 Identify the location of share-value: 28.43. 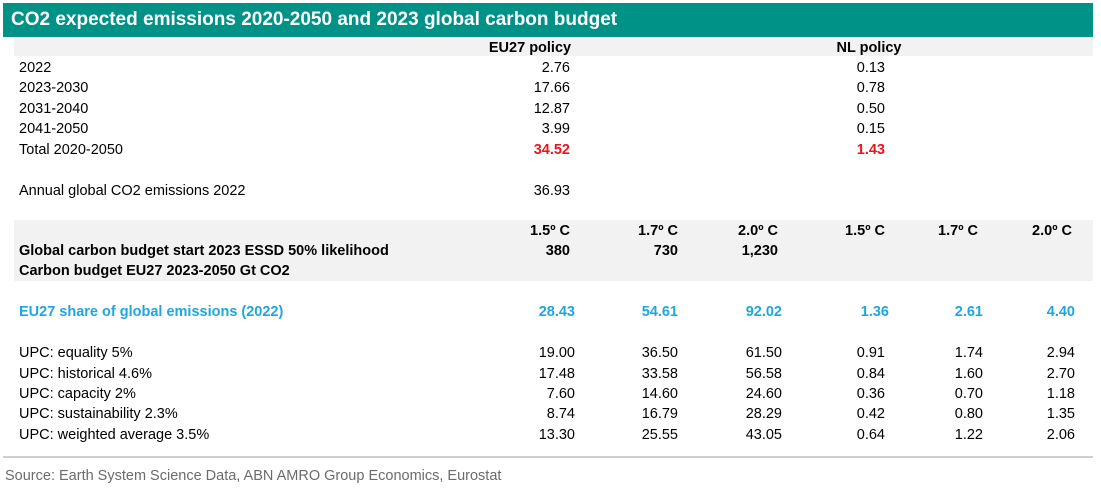
(556, 312).